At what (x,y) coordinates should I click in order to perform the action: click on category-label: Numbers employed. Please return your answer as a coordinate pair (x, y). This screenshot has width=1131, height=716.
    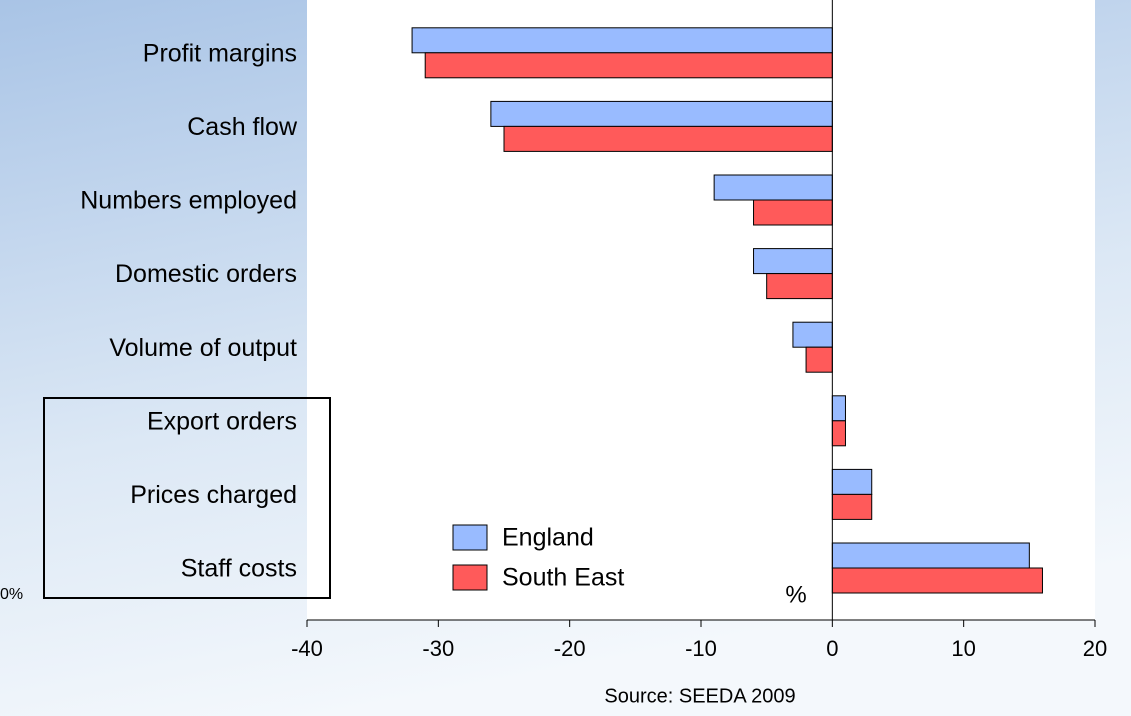
    Looking at the image, I should click on (188, 201).